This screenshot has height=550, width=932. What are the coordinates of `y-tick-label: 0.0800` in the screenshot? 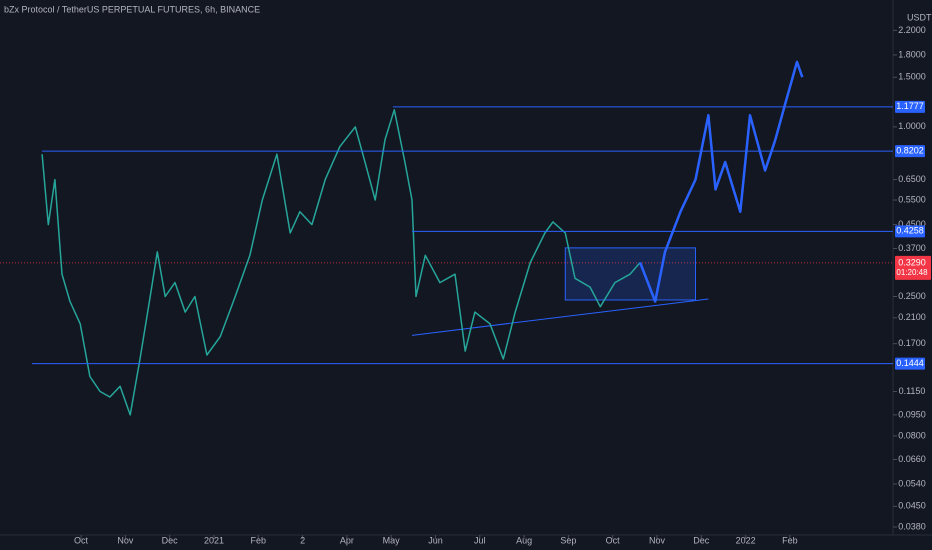 It's located at (912, 435).